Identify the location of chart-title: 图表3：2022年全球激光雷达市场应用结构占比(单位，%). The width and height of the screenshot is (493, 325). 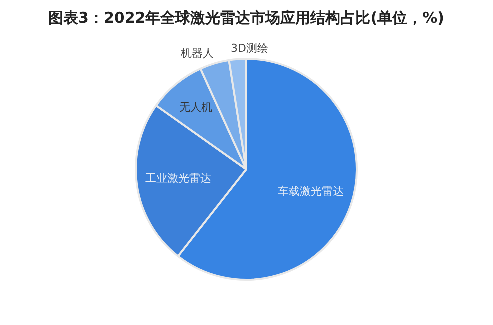
(246, 17).